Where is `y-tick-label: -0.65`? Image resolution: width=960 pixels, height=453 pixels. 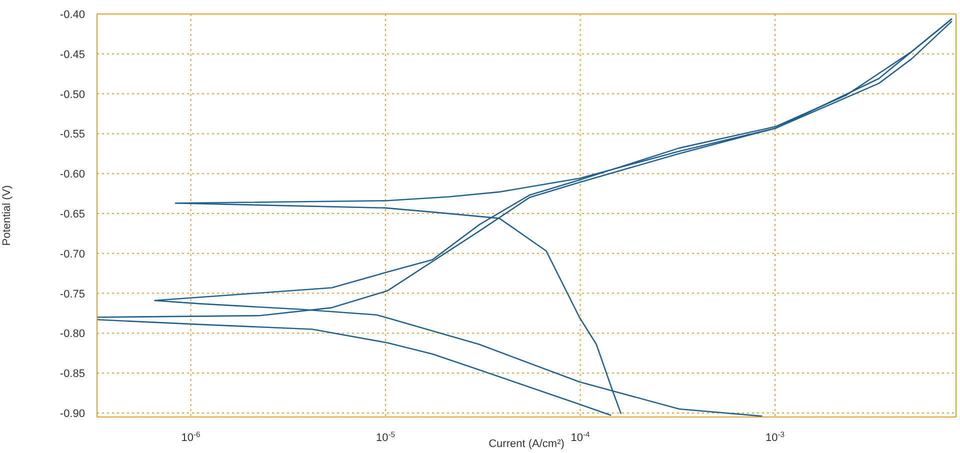 y-tick-label: -0.65 is located at coordinates (72, 214).